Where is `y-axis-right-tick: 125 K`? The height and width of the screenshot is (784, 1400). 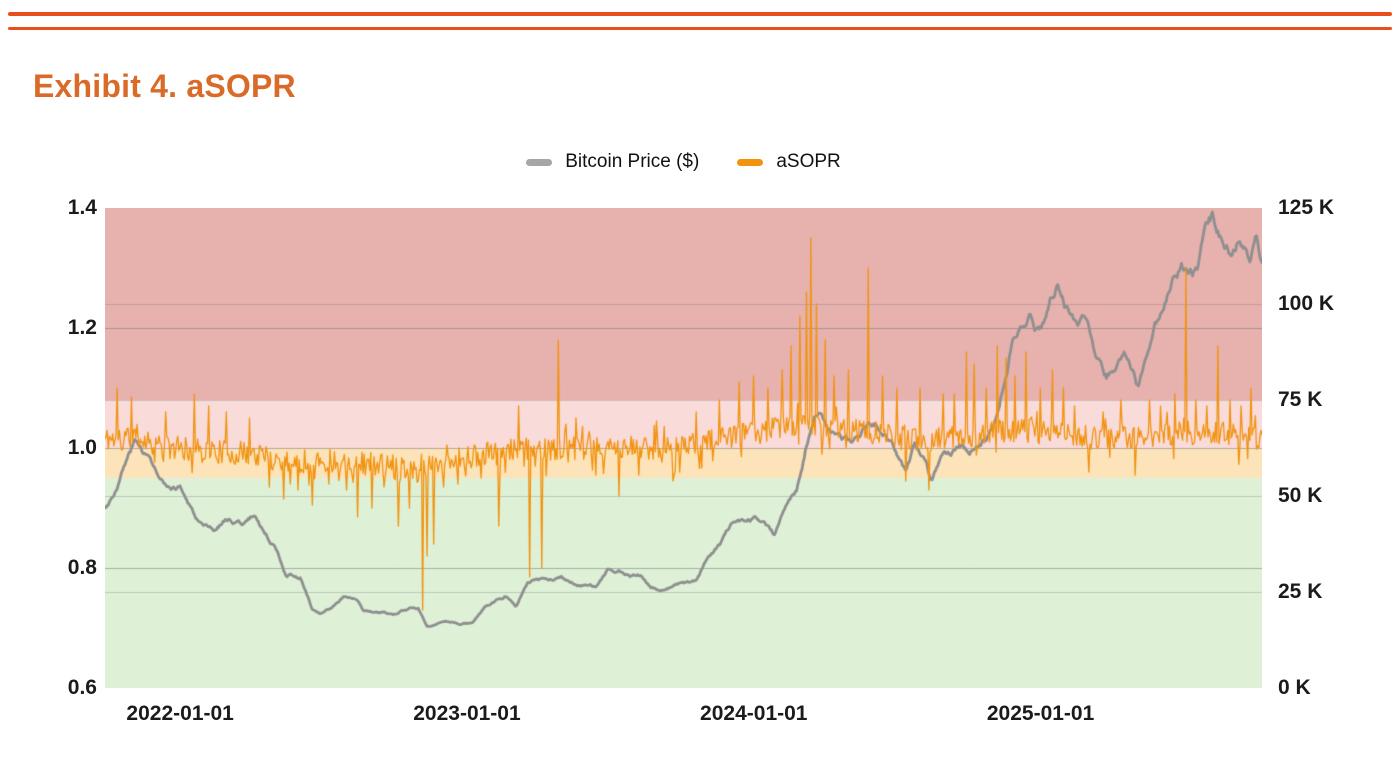
y-axis-right-tick: 125 K is located at coordinates (1306, 207).